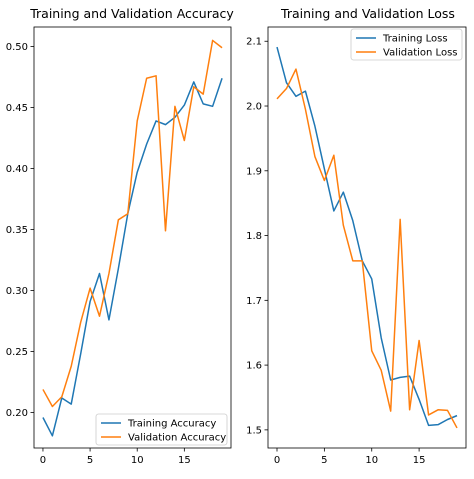 This screenshot has width=474, height=479. What do you see at coordinates (254, 107) in the screenshot?
I see `y-tick-label: 2.0` at bounding box center [254, 107].